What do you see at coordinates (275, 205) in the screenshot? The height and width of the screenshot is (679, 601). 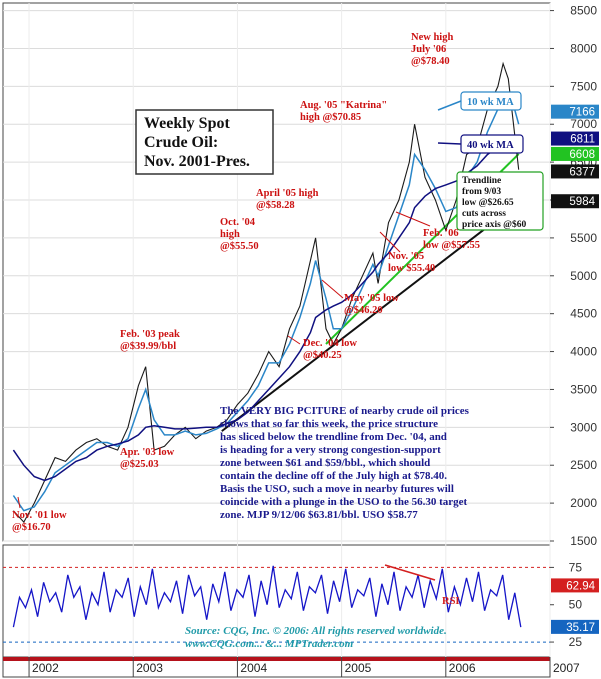 I see `annotation-apr05-line-2: @$58.28` at bounding box center [275, 205].